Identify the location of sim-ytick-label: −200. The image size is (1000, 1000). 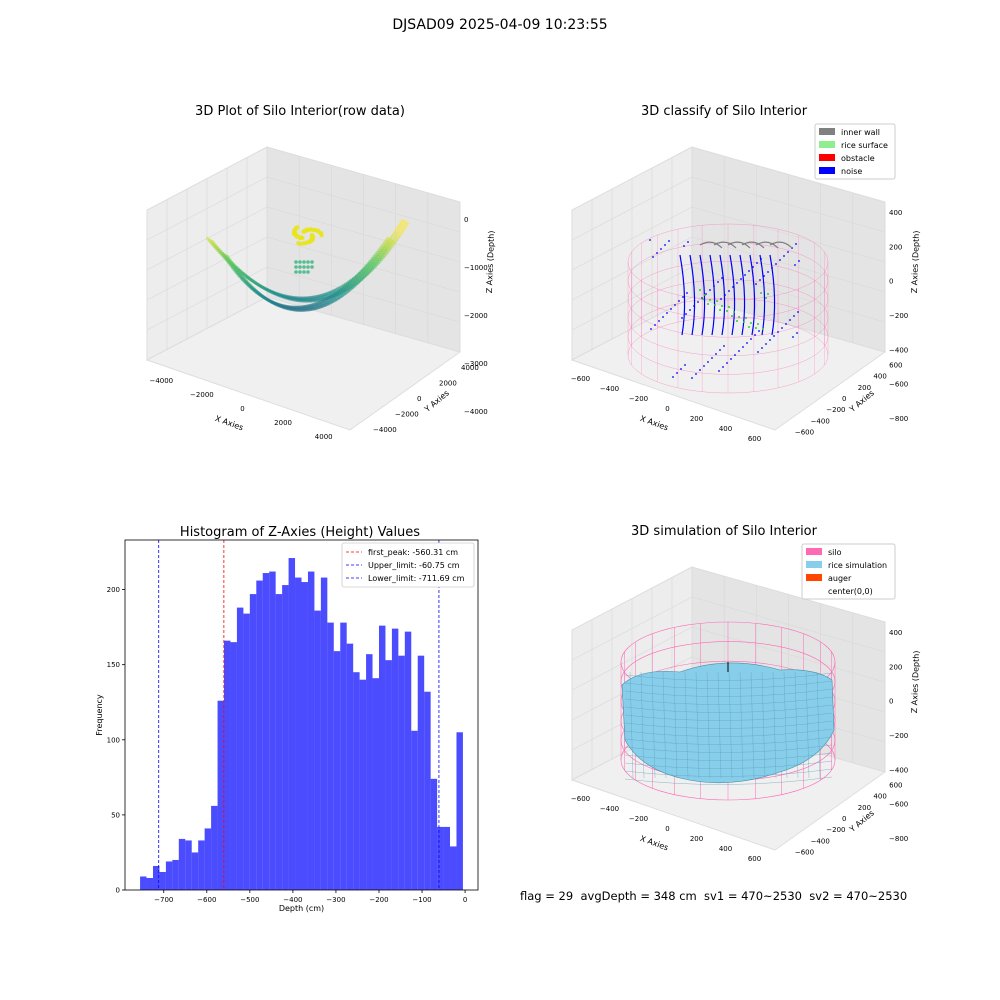
(835, 830).